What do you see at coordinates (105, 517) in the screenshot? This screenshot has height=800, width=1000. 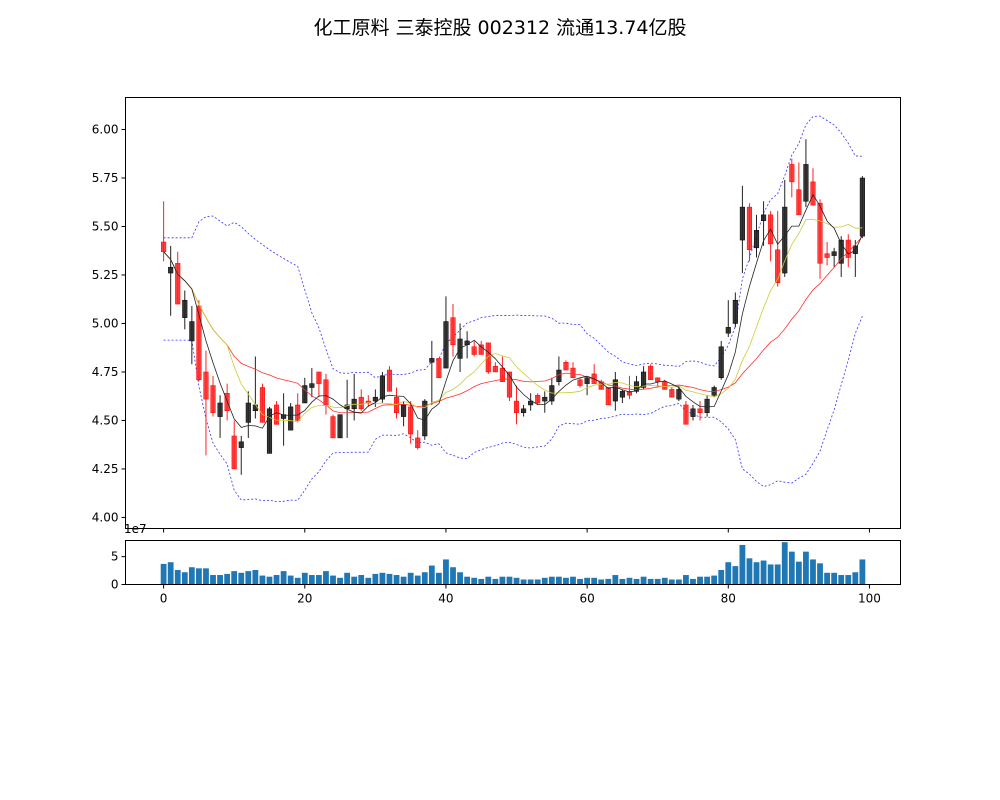 I see `price-y-tick-label: 4.00` at bounding box center [105, 517].